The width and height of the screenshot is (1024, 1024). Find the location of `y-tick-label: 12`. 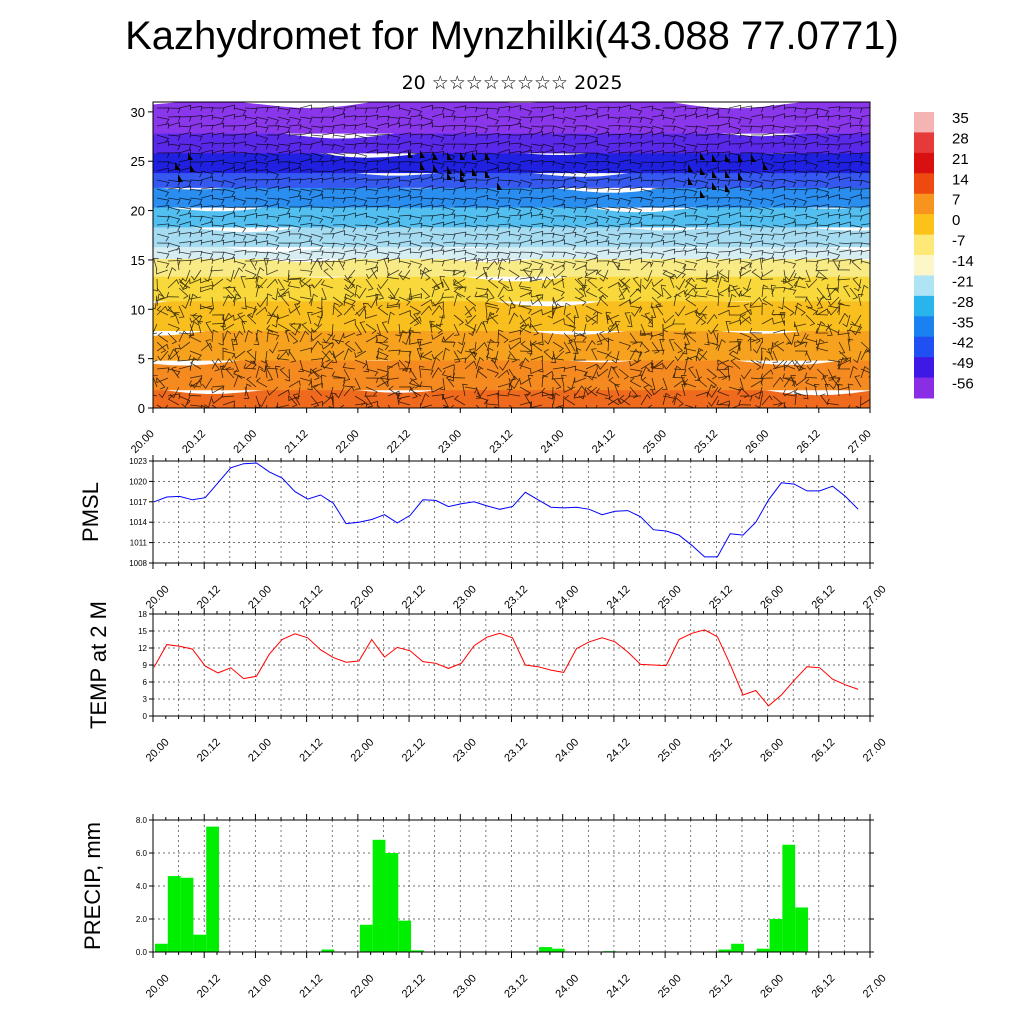

y-tick-label: 12 is located at coordinates (142, 648).